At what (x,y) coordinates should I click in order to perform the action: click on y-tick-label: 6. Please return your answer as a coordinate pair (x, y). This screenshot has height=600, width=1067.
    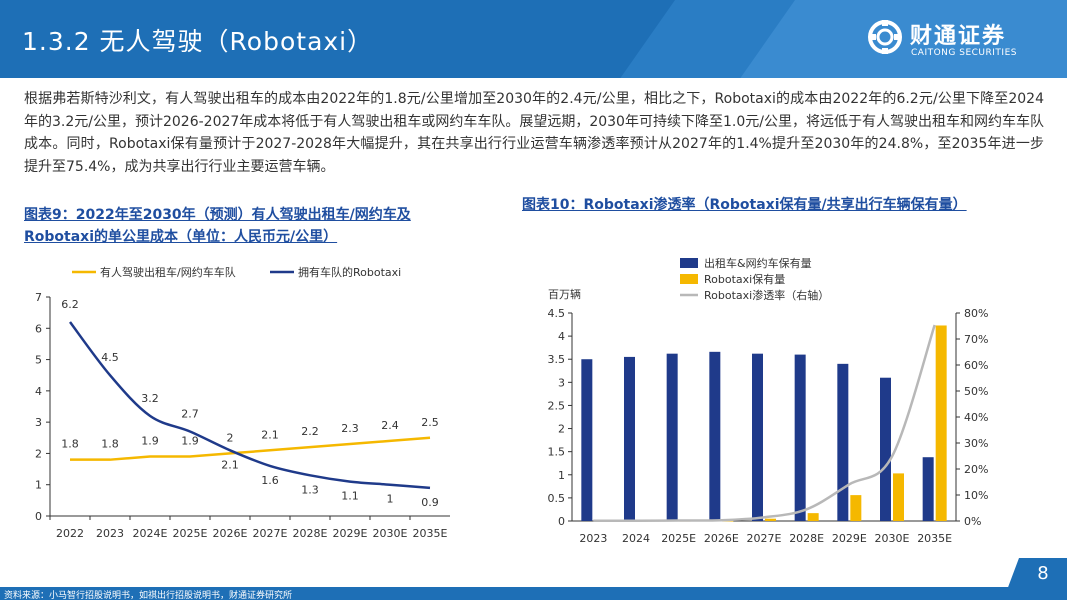
    Looking at the image, I should click on (38, 328).